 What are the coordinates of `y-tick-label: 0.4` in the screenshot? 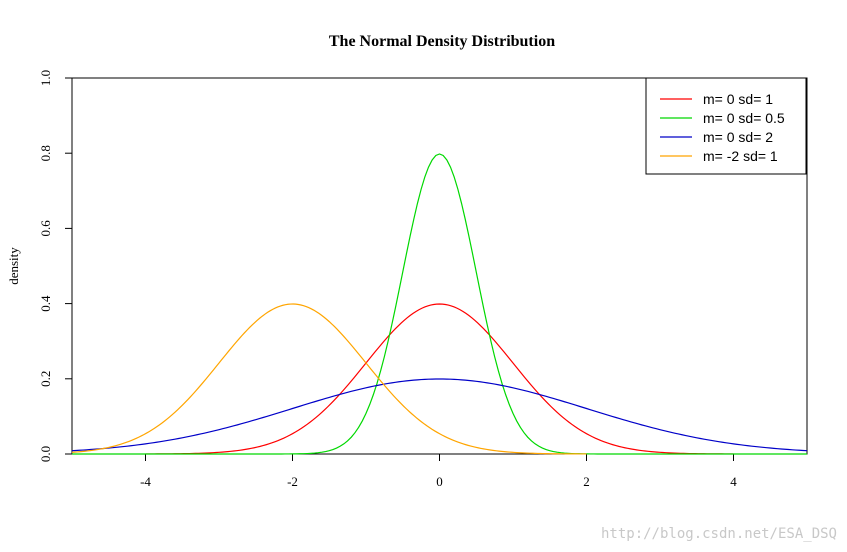 It's located at (45, 303).